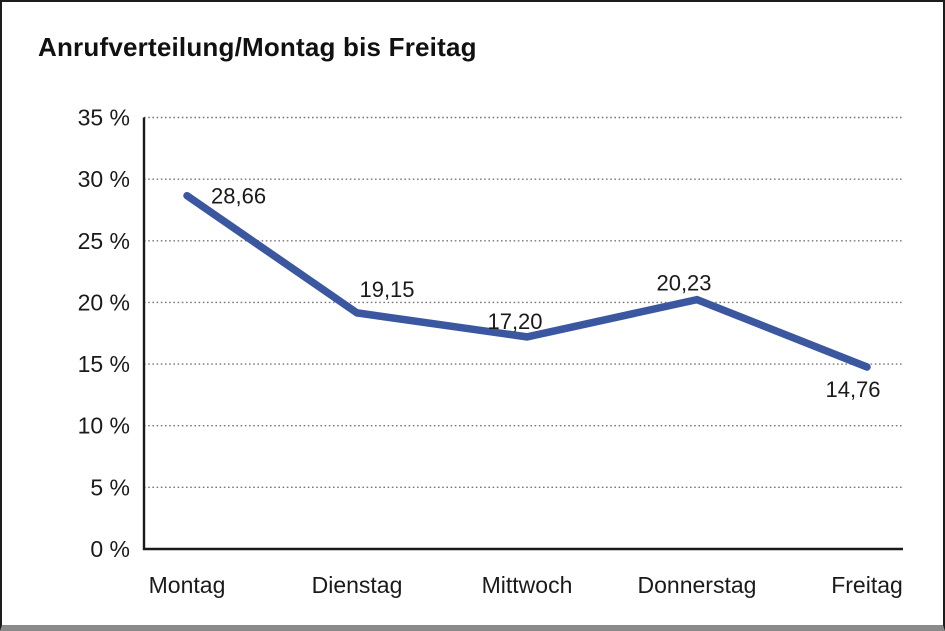 The width and height of the screenshot is (945, 631). What do you see at coordinates (104, 364) in the screenshot?
I see `y-tick-label-15pct: 15 %` at bounding box center [104, 364].